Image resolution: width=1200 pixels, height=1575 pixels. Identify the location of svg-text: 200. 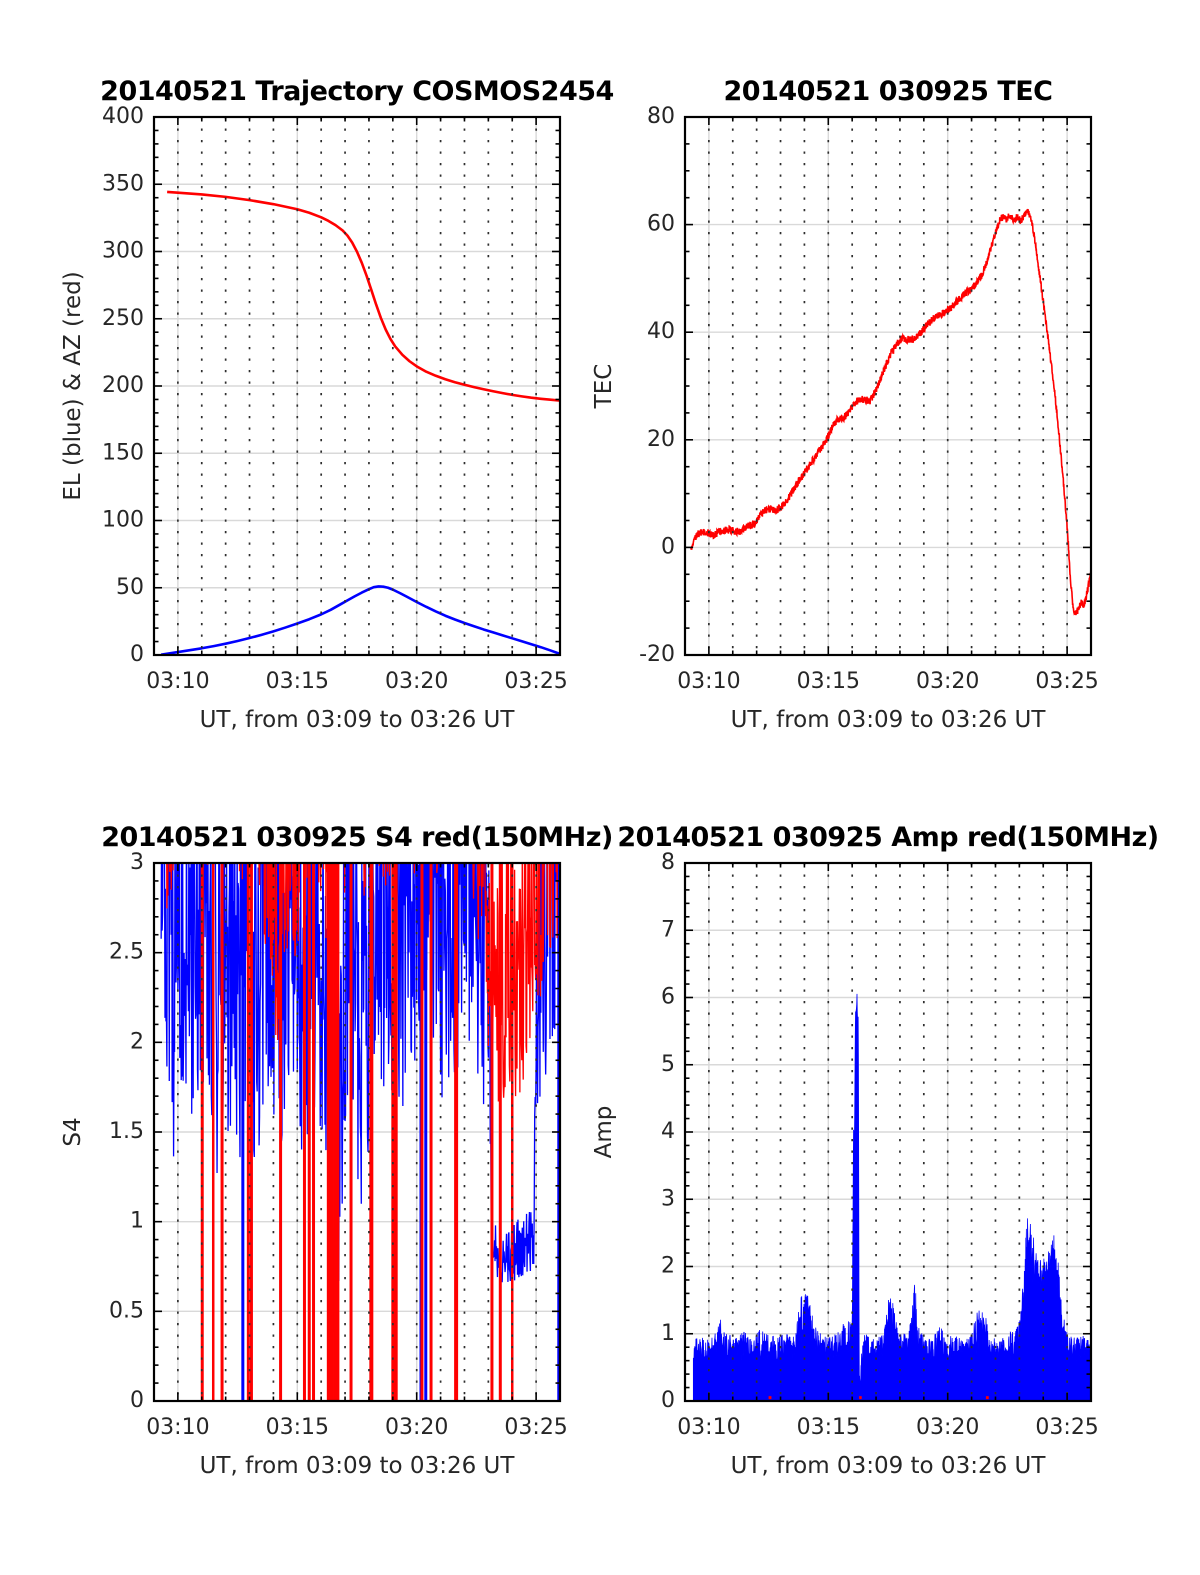
(123, 385).